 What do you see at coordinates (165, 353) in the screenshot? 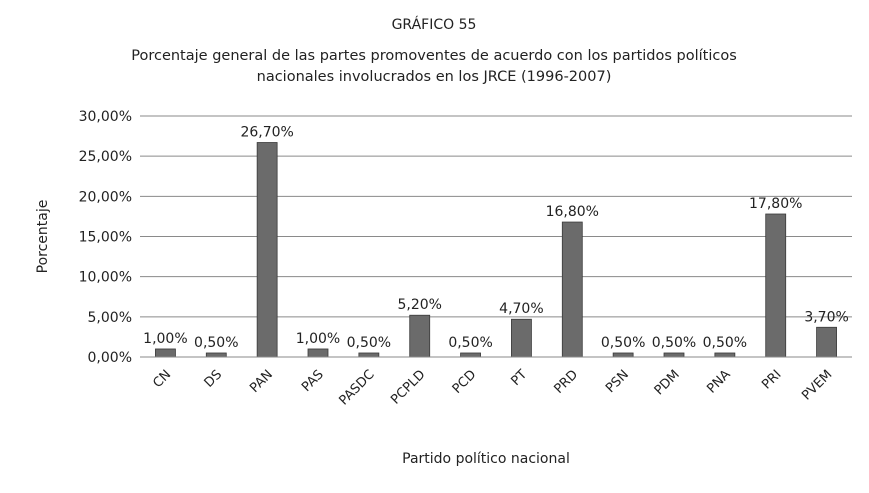
I see `bar-cn` at bounding box center [165, 353].